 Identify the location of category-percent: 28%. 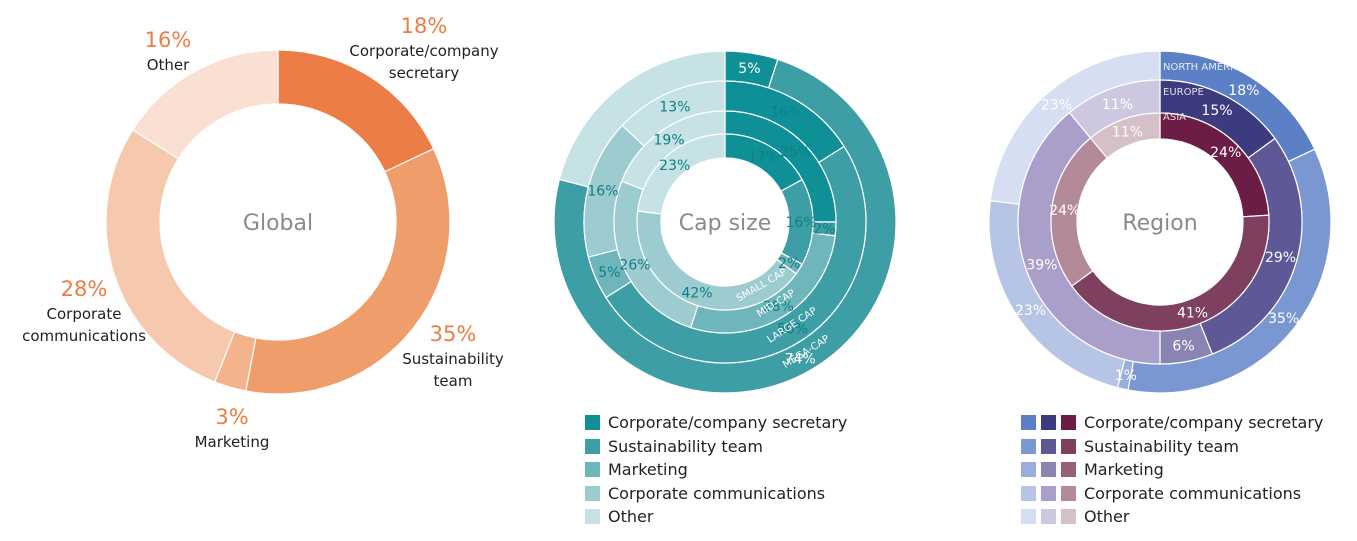
(84, 289).